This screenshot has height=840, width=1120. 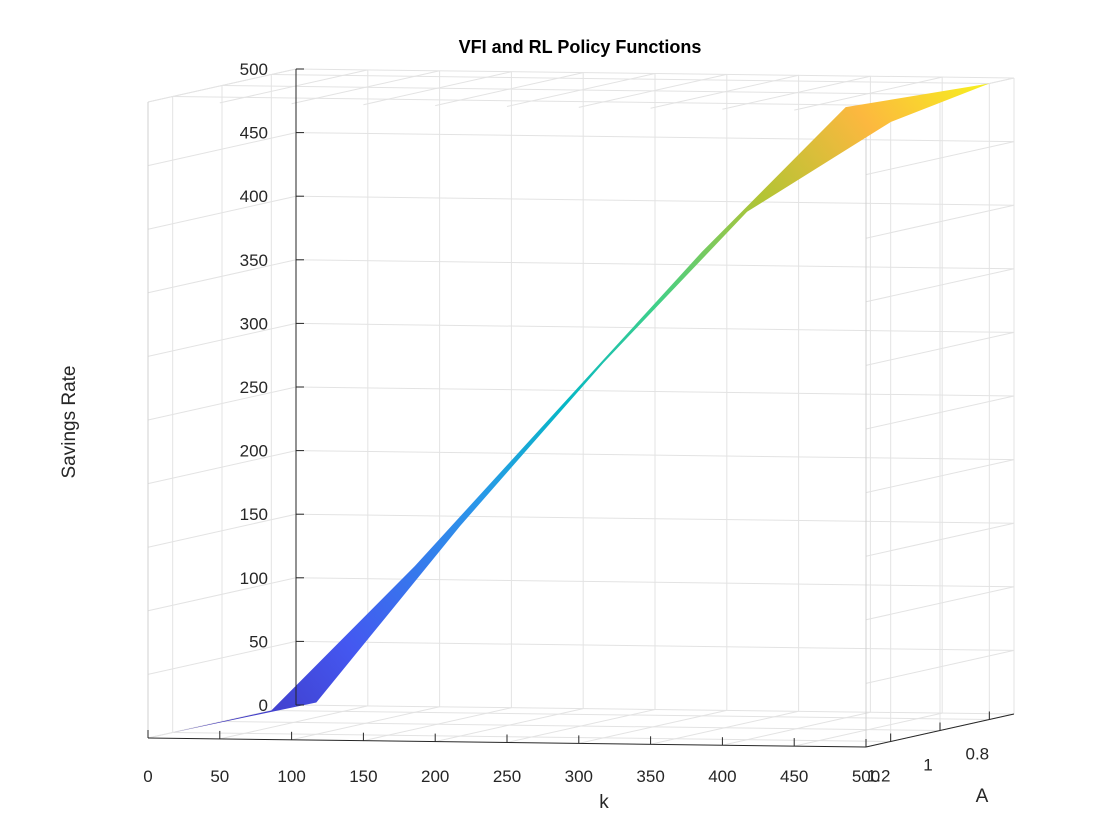 What do you see at coordinates (650, 776) in the screenshot?
I see `k-tick-label: 350` at bounding box center [650, 776].